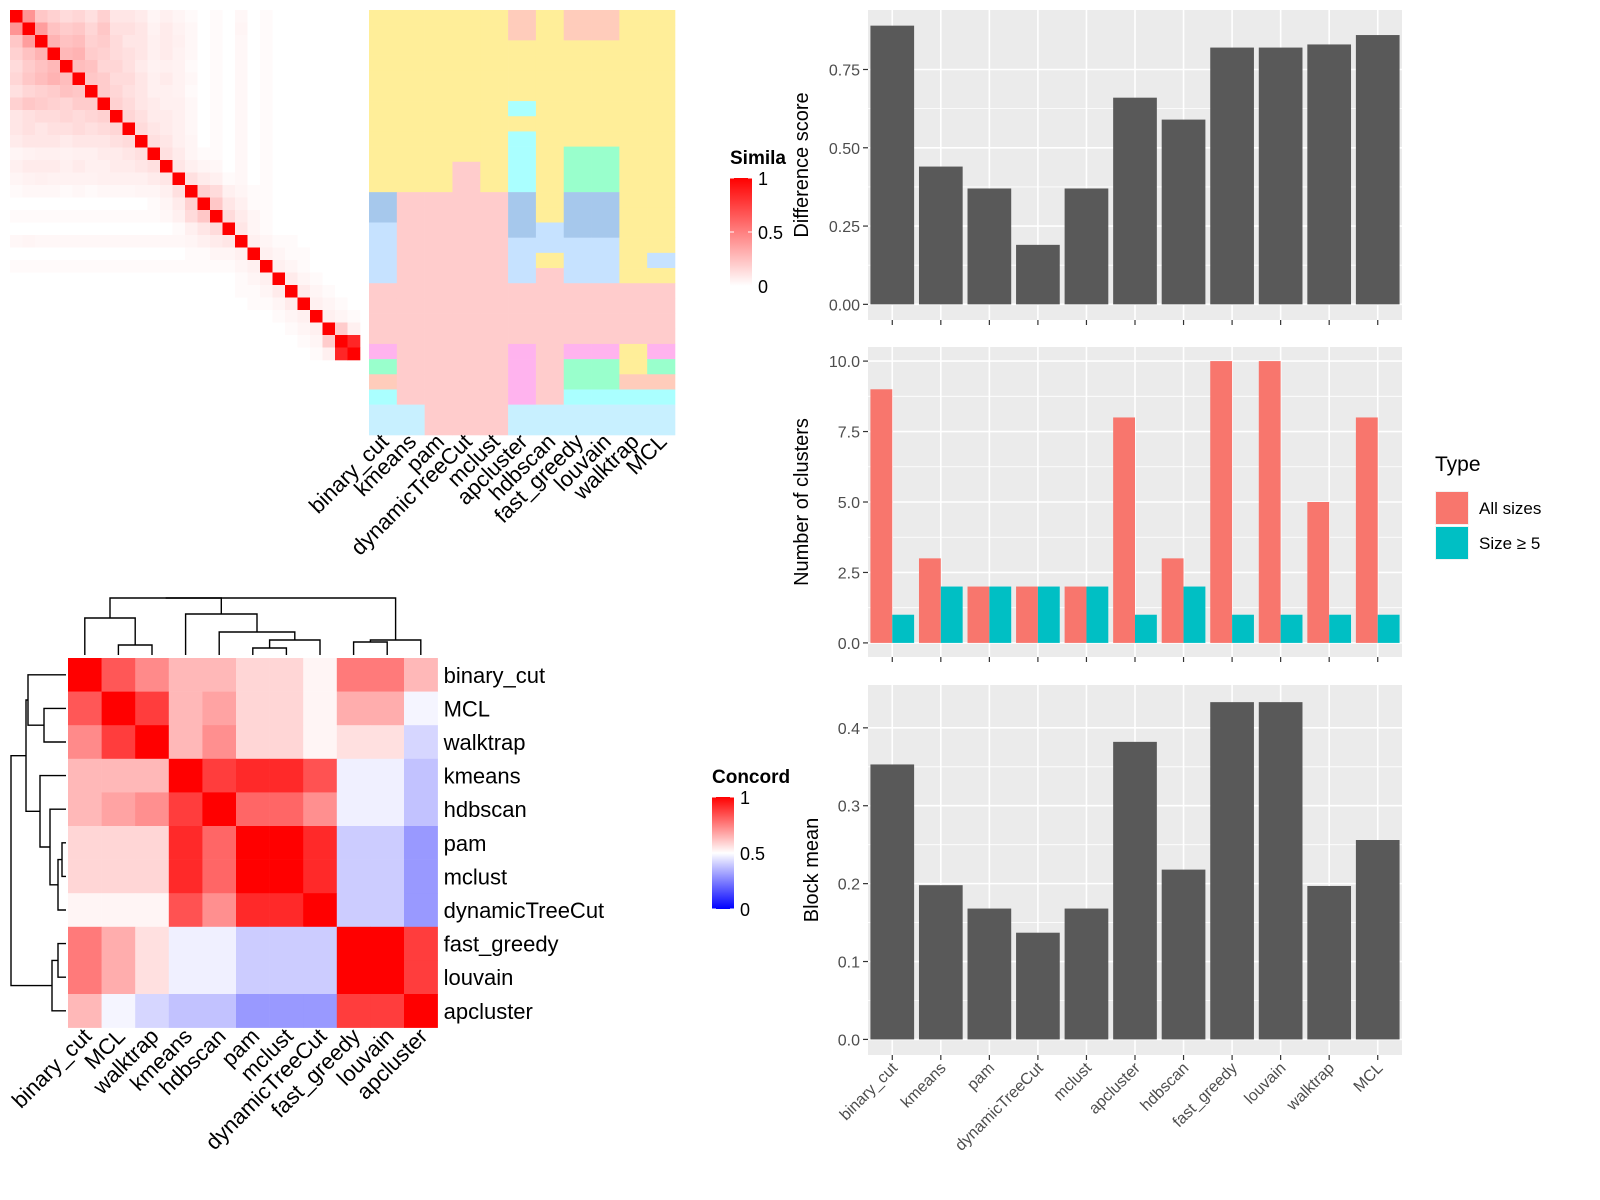  I want to click on y-tick-label: 0.1, so click(849, 963).